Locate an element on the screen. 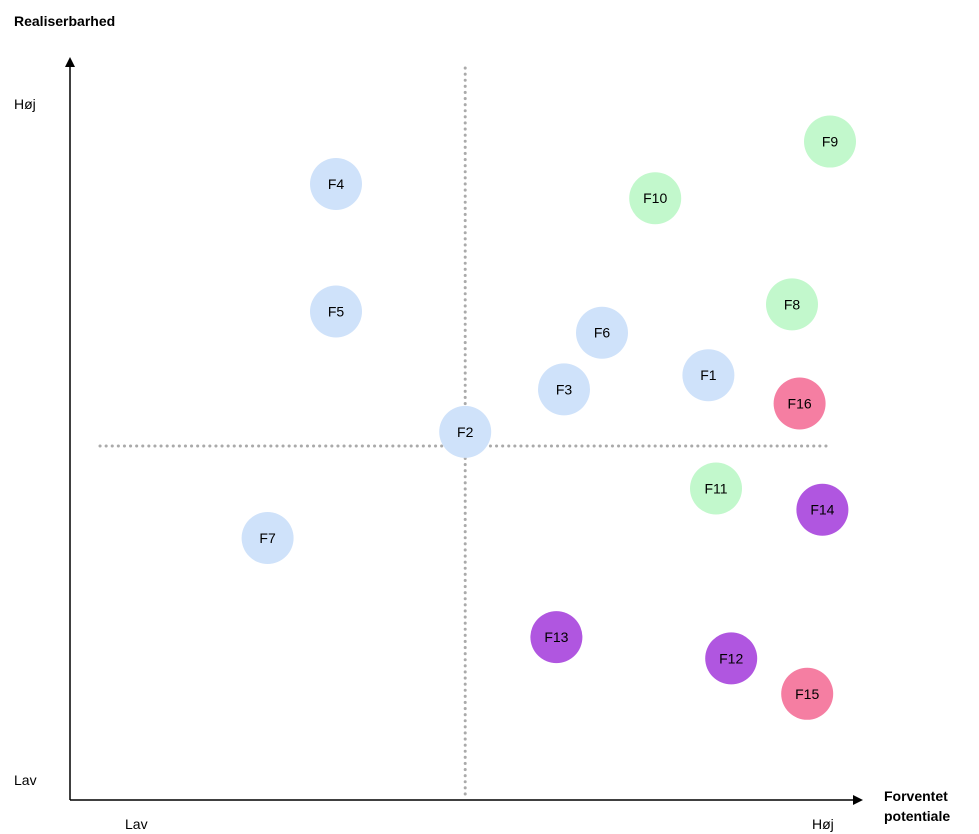 Image resolution: width=979 pixels, height=834 pixels. y-tick-low: Lav is located at coordinates (25, 780).